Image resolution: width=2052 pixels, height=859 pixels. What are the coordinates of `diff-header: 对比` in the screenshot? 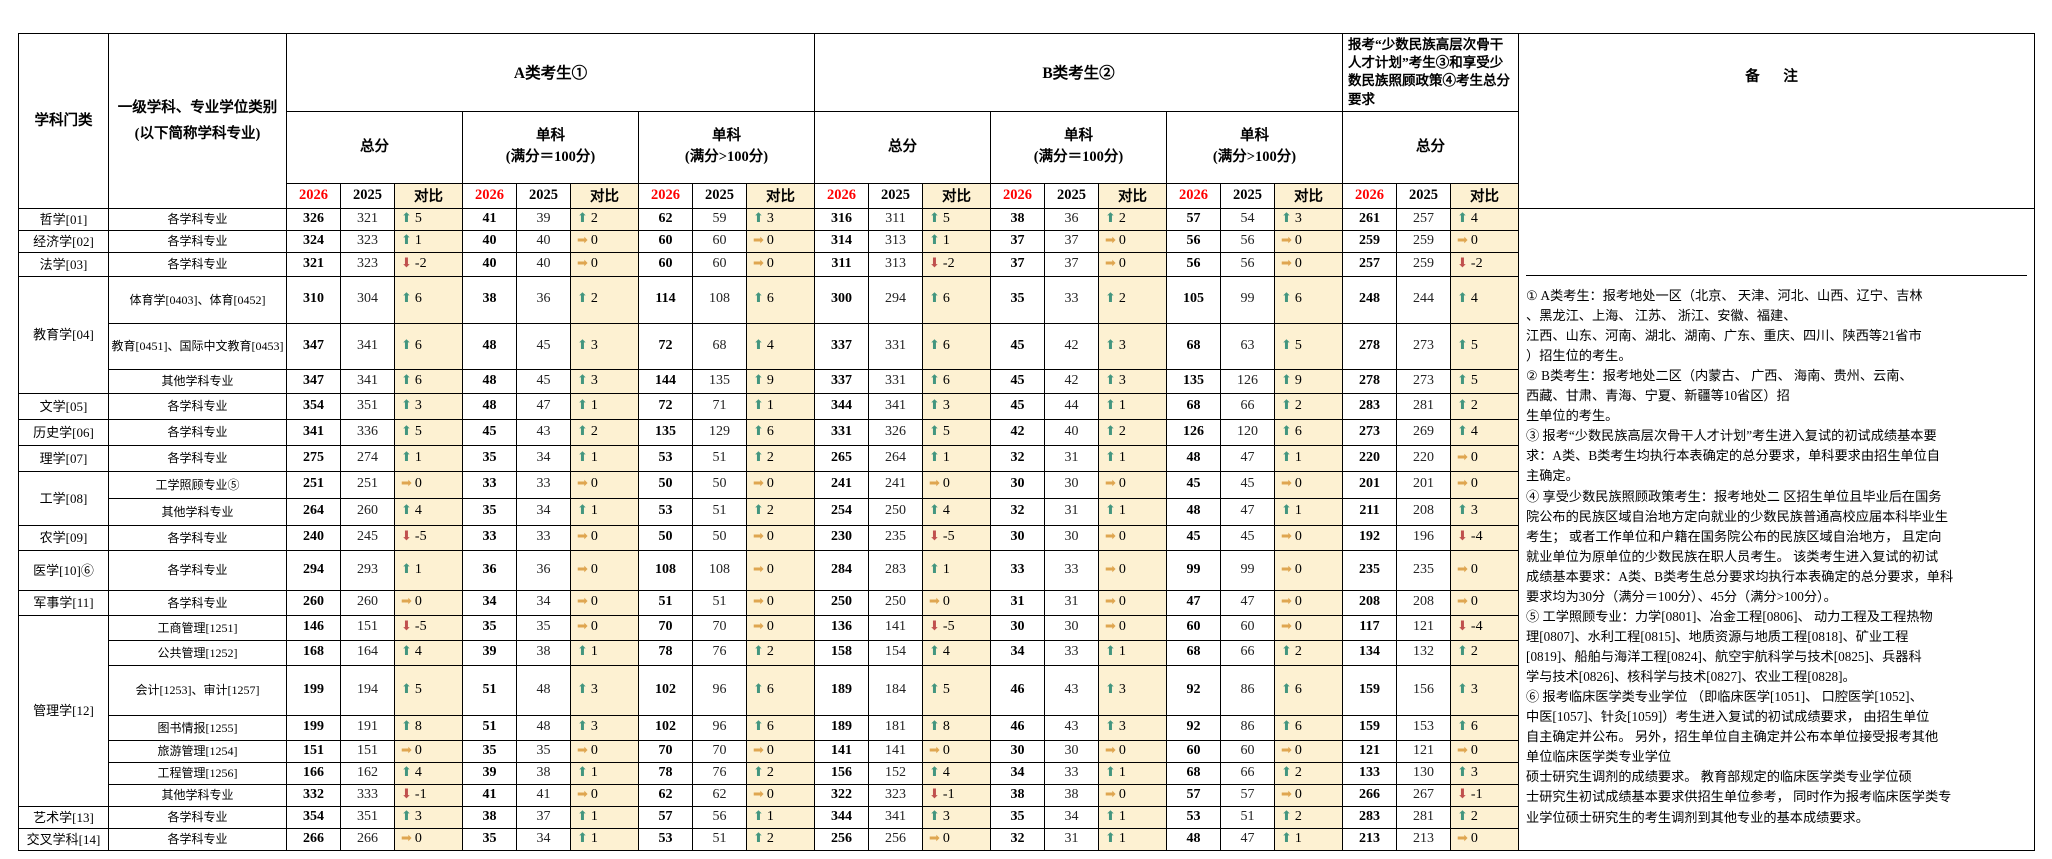 It's located at (604, 195).